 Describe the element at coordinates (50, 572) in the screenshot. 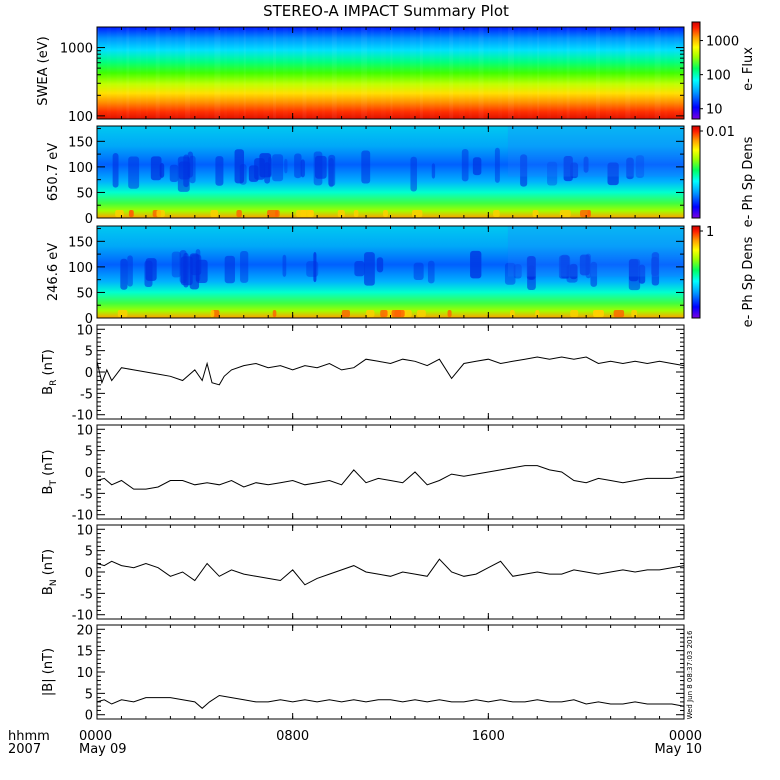

I see `y-axis-label: BN (nT)` at that location.